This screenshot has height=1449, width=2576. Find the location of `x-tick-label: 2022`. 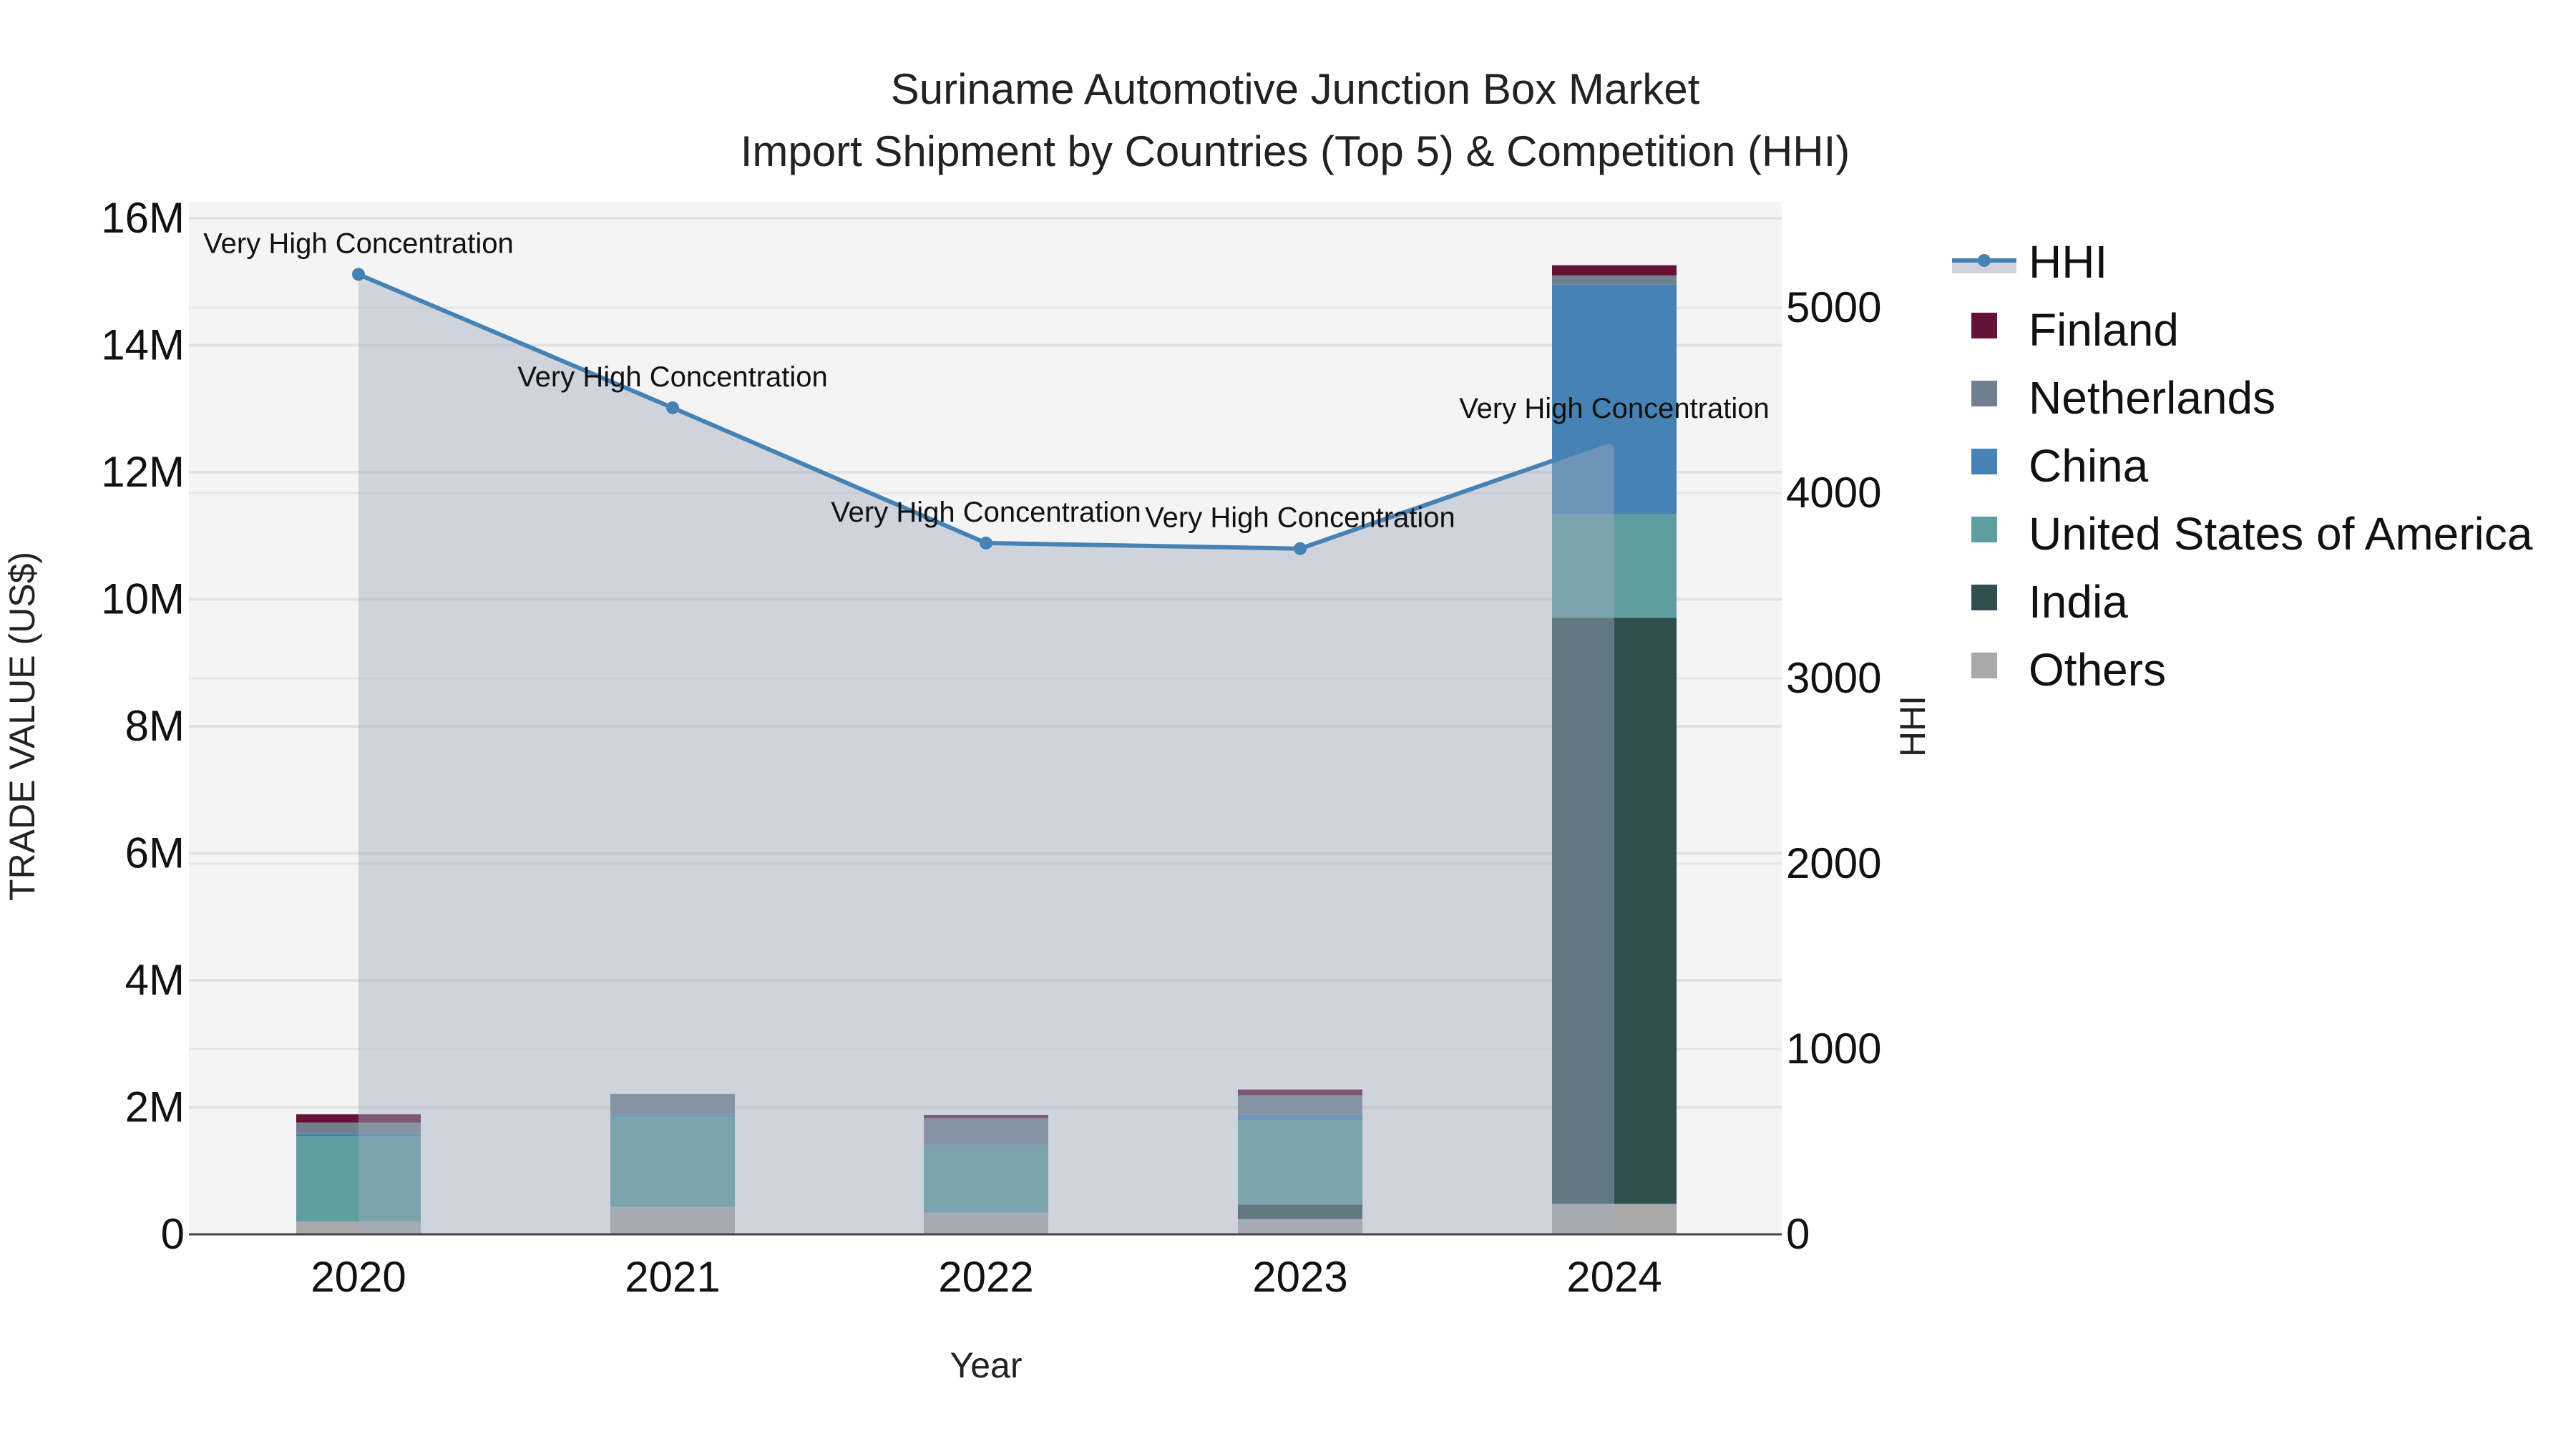

x-tick-label: 2022 is located at coordinates (985, 1277).